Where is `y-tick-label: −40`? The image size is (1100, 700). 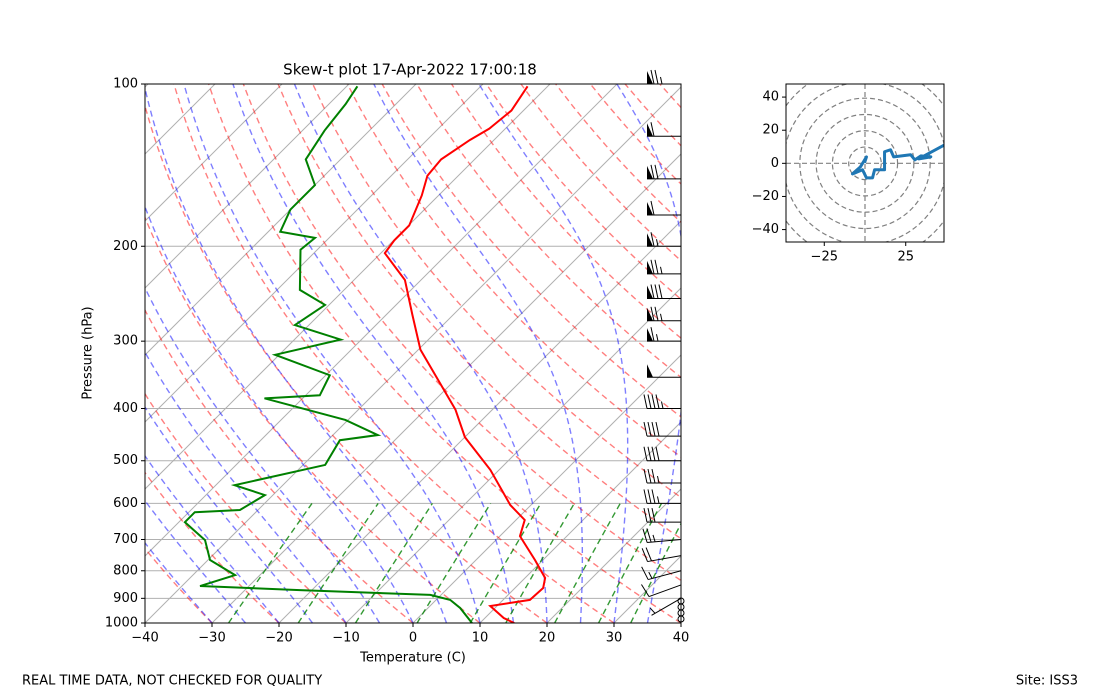
y-tick-label: −40 is located at coordinates (765, 229).